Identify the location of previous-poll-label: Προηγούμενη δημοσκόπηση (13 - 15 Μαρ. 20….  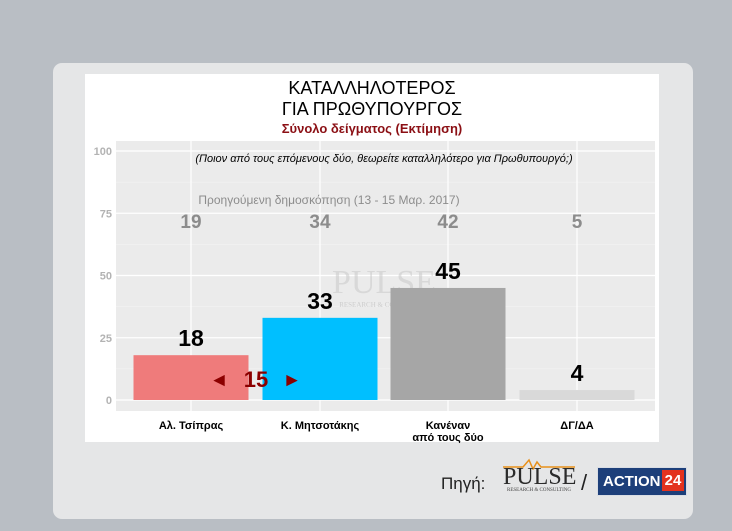
(328, 200).